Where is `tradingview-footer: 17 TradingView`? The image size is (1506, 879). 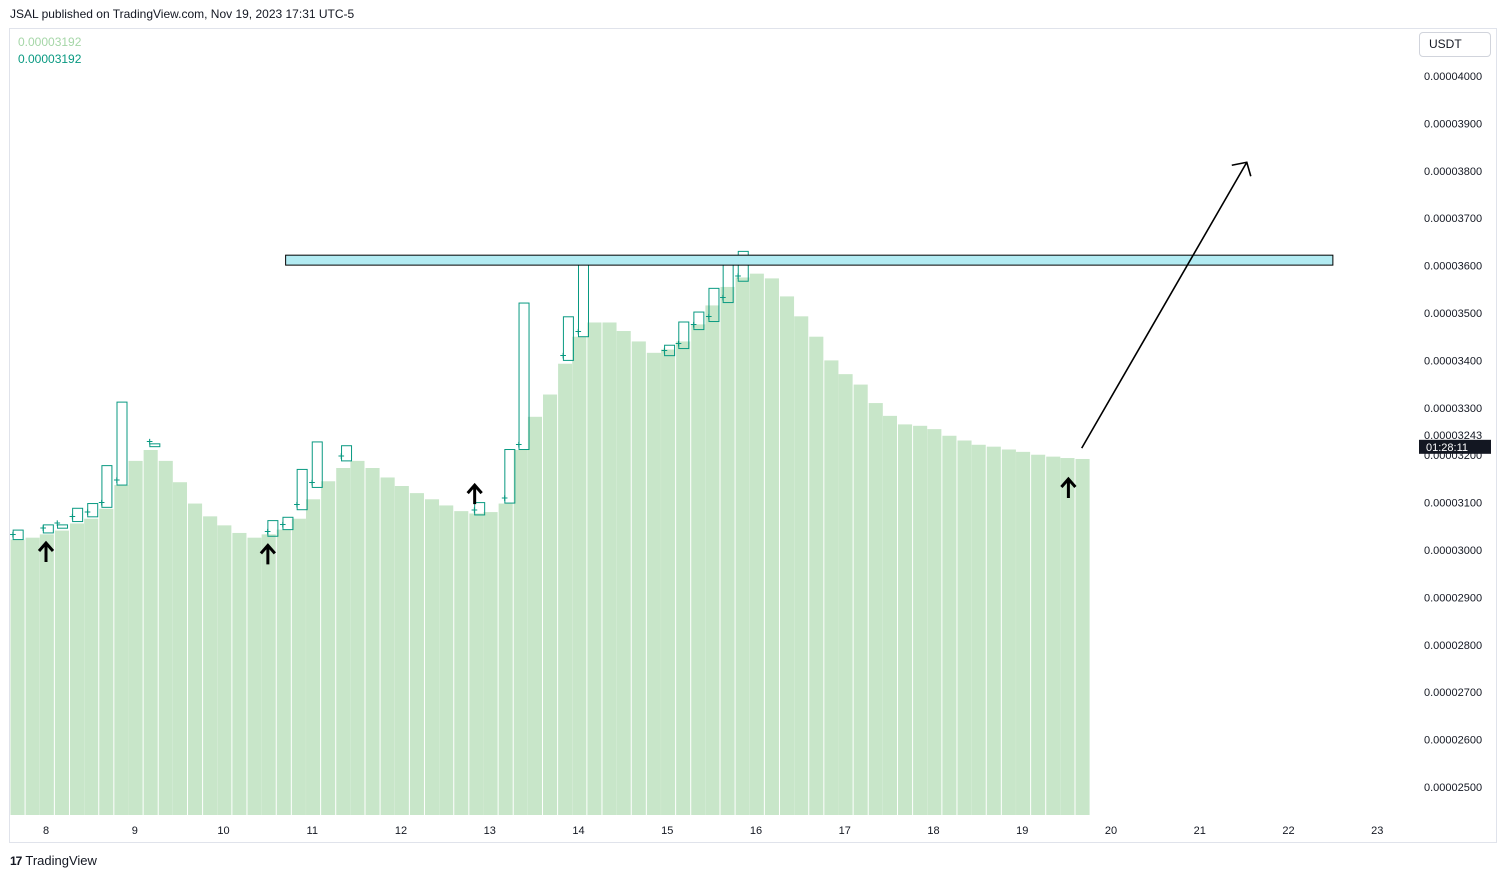
tradingview-footer: 17 TradingView is located at coordinates (53, 860).